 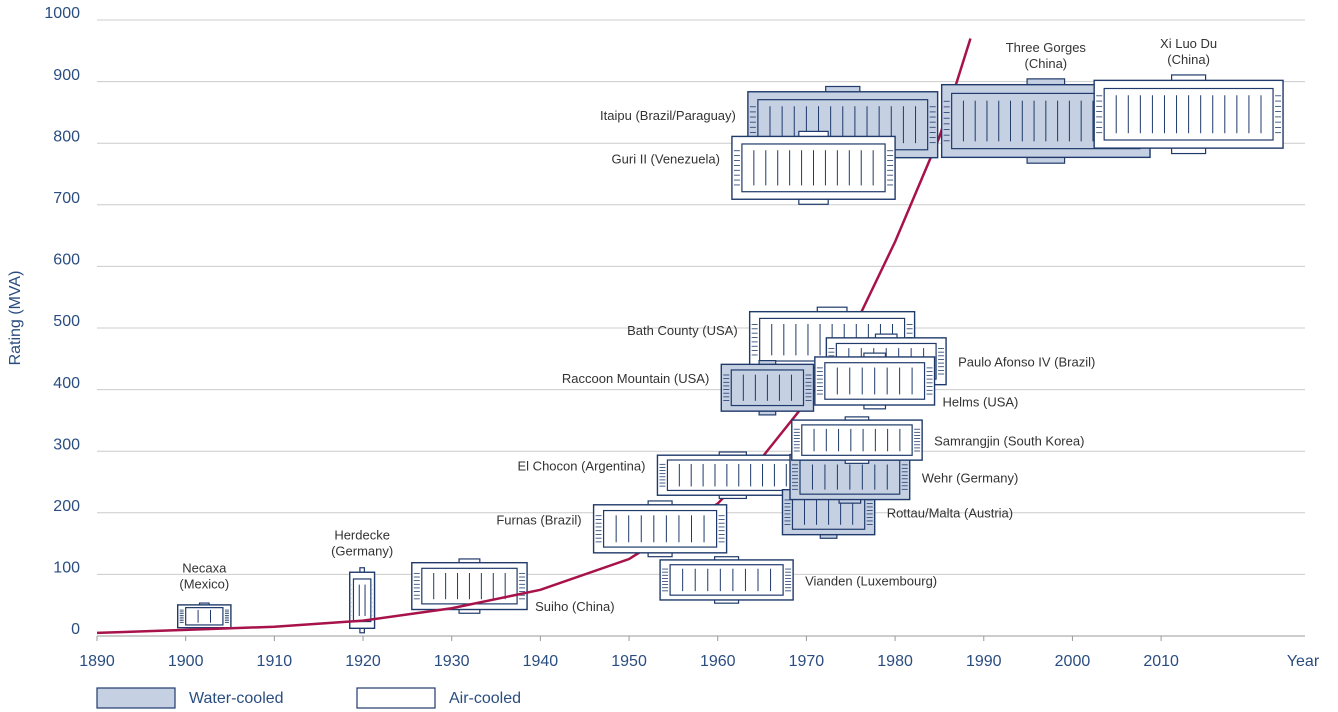 What do you see at coordinates (1046, 47) in the screenshot?
I see `plant-label: Three Gorges` at bounding box center [1046, 47].